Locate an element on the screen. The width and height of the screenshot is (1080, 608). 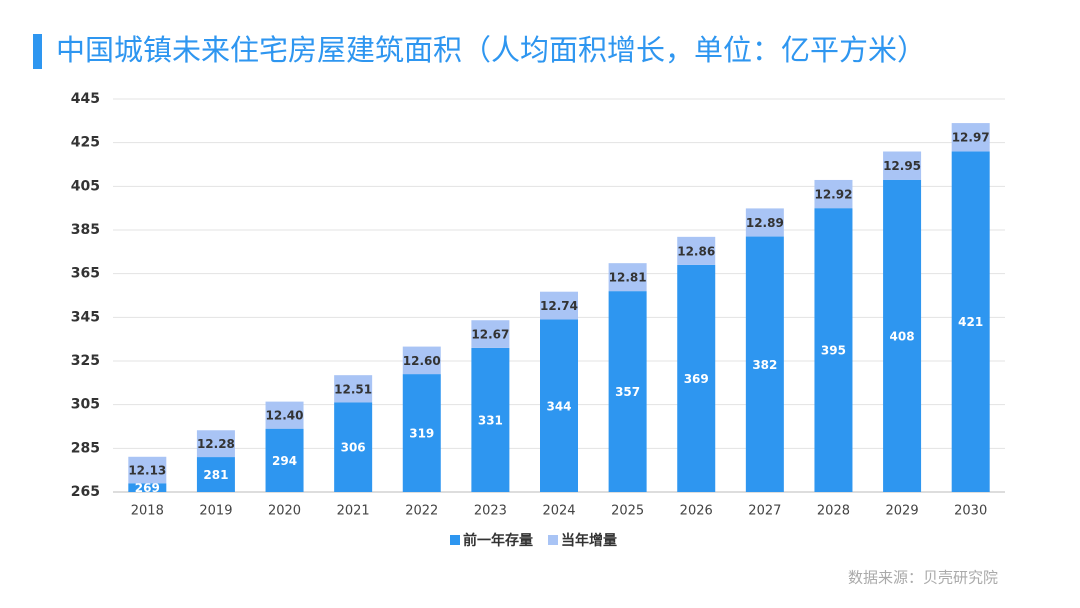
y-tick-label: 285 is located at coordinates (85, 448).